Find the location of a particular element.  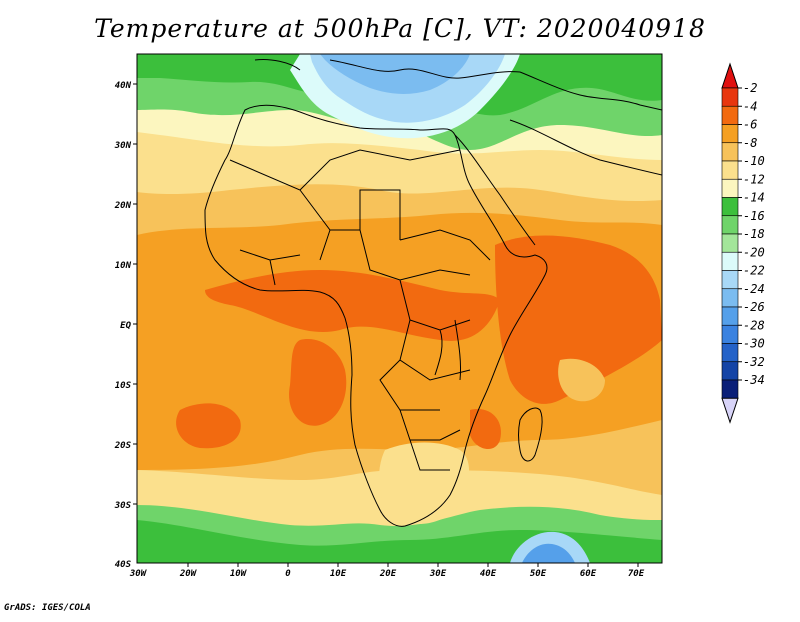

colorbar-bottom-arrow is located at coordinates (730, 410).